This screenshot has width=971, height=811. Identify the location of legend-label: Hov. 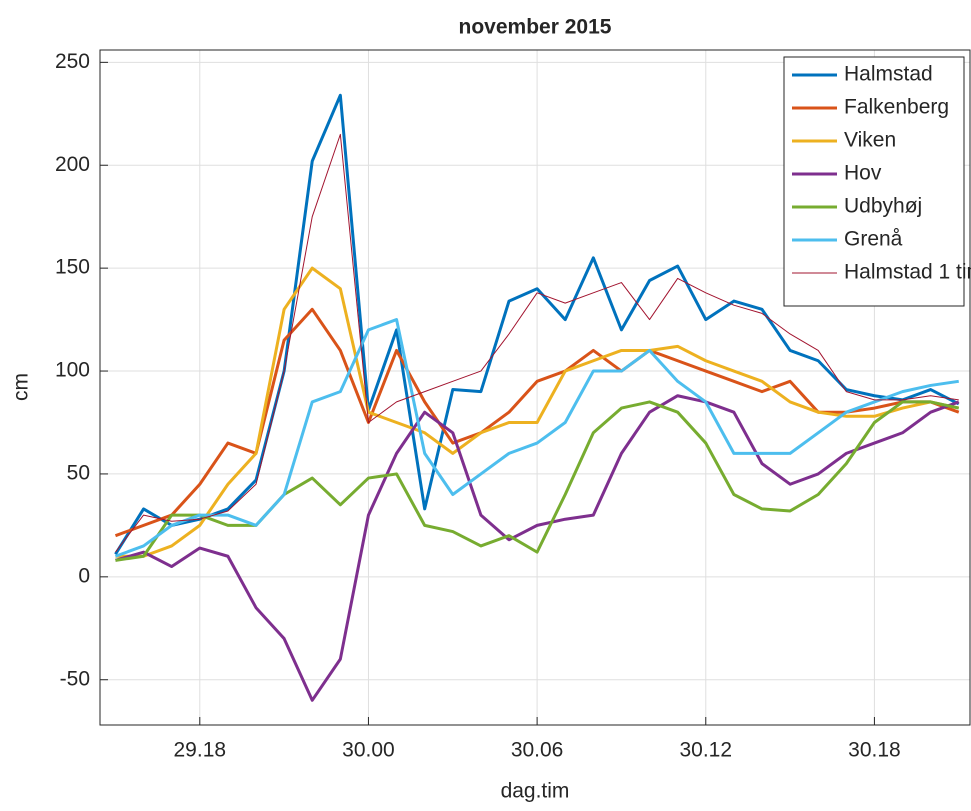
(863, 173).